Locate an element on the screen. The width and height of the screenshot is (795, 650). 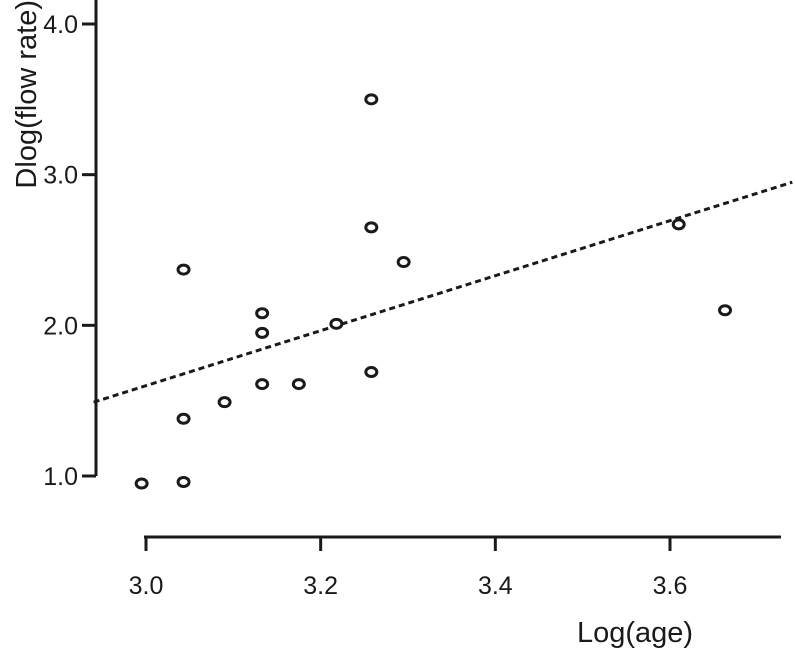
x-tick-label: 3.2 is located at coordinates (320, 586).